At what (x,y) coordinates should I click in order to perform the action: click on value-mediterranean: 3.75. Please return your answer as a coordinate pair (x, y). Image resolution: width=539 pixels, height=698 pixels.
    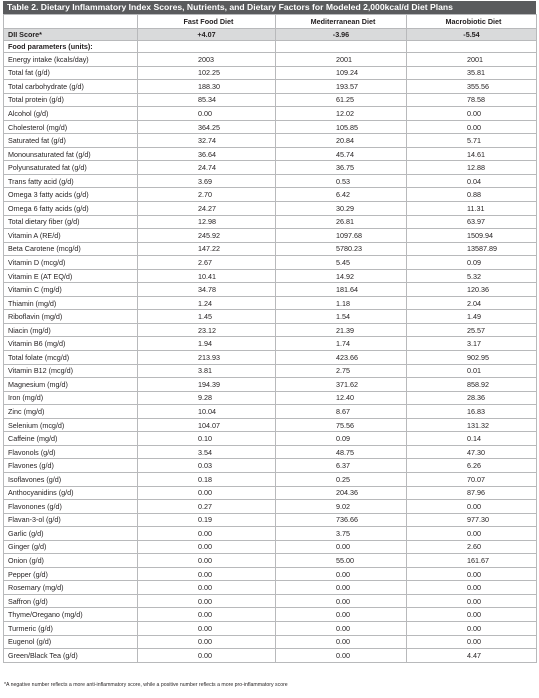
    Looking at the image, I should click on (341, 533).